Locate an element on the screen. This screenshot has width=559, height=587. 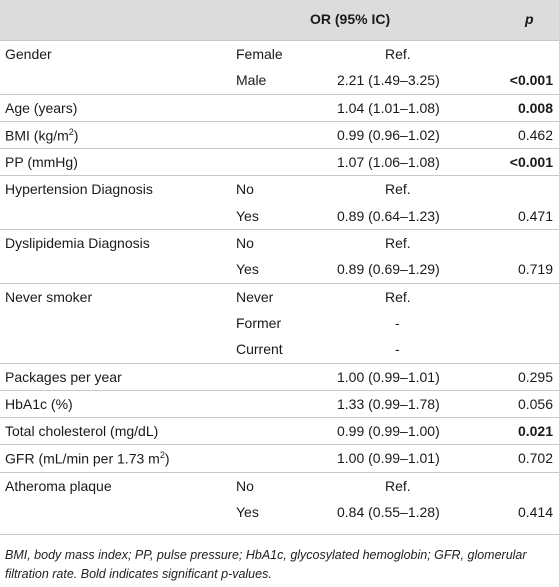
table-header: OR (95% IC) p is located at coordinates (279, 20).